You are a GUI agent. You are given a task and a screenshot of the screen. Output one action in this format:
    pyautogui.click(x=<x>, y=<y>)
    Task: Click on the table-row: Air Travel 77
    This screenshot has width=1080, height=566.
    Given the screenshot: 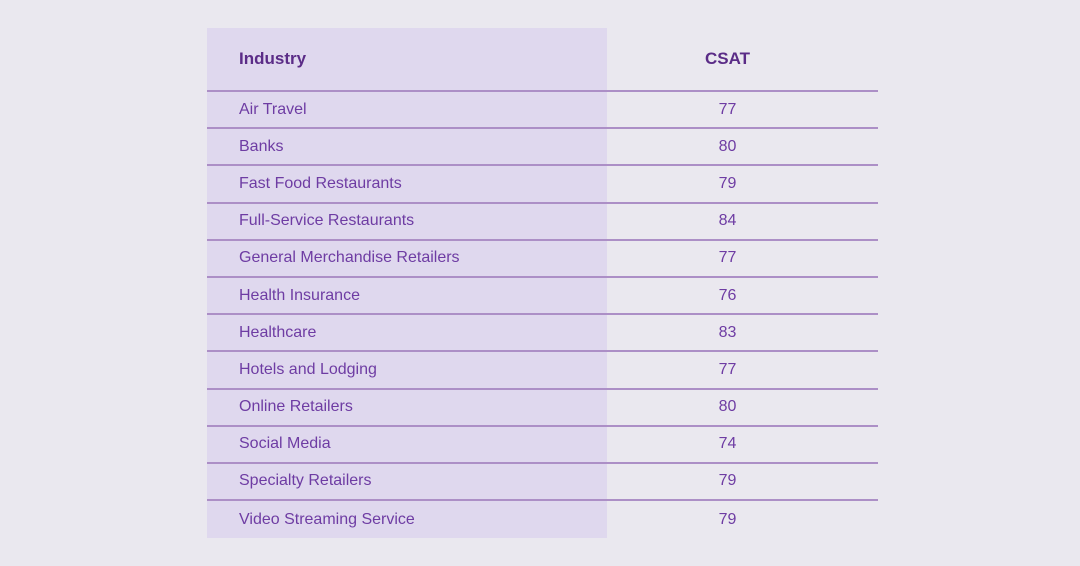 What is the action you would take?
    pyautogui.click(x=542, y=111)
    